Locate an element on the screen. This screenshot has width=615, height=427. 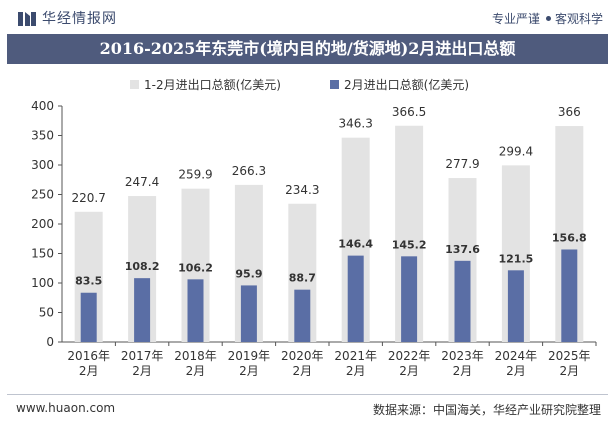
y-tick-label: 0 is located at coordinates (50, 342).